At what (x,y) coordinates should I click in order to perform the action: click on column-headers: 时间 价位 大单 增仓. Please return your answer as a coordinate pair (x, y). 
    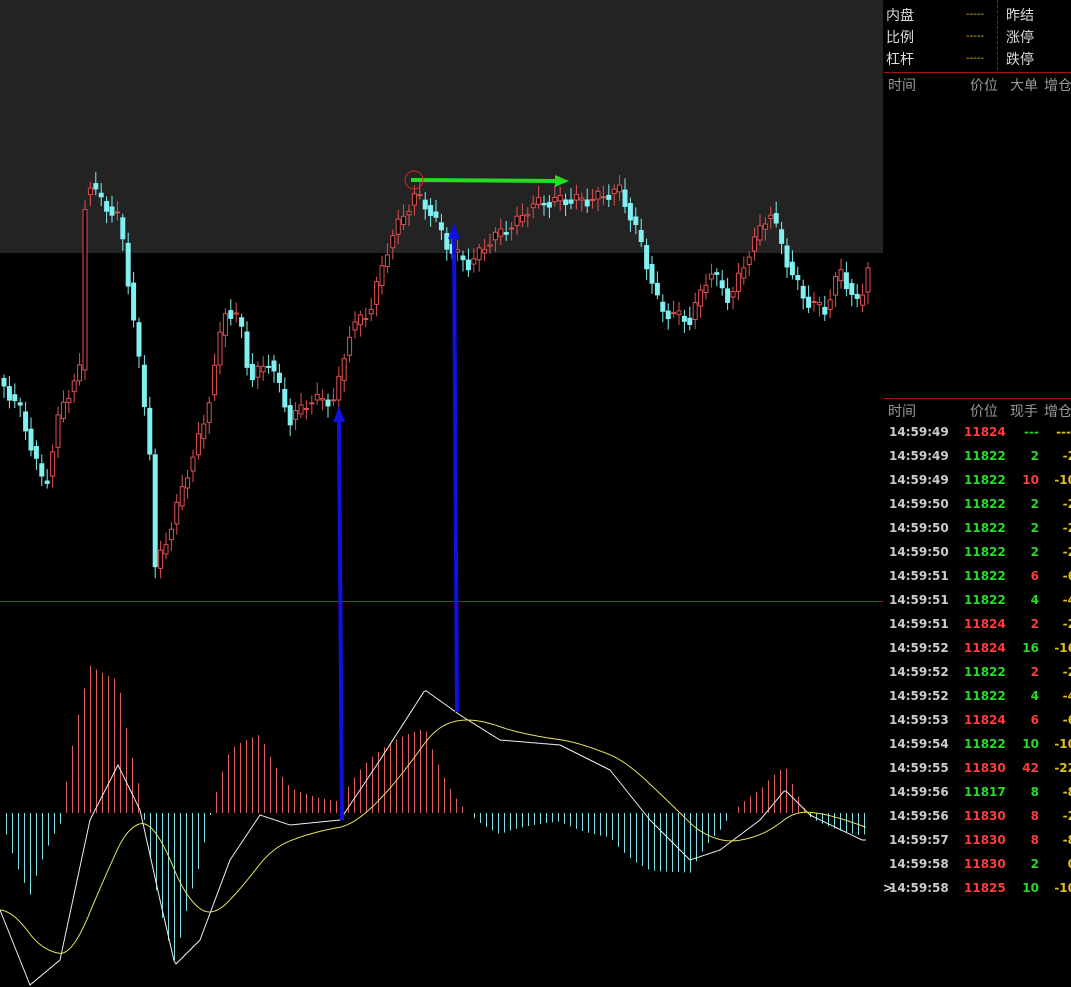
    Looking at the image, I should click on (977, 85).